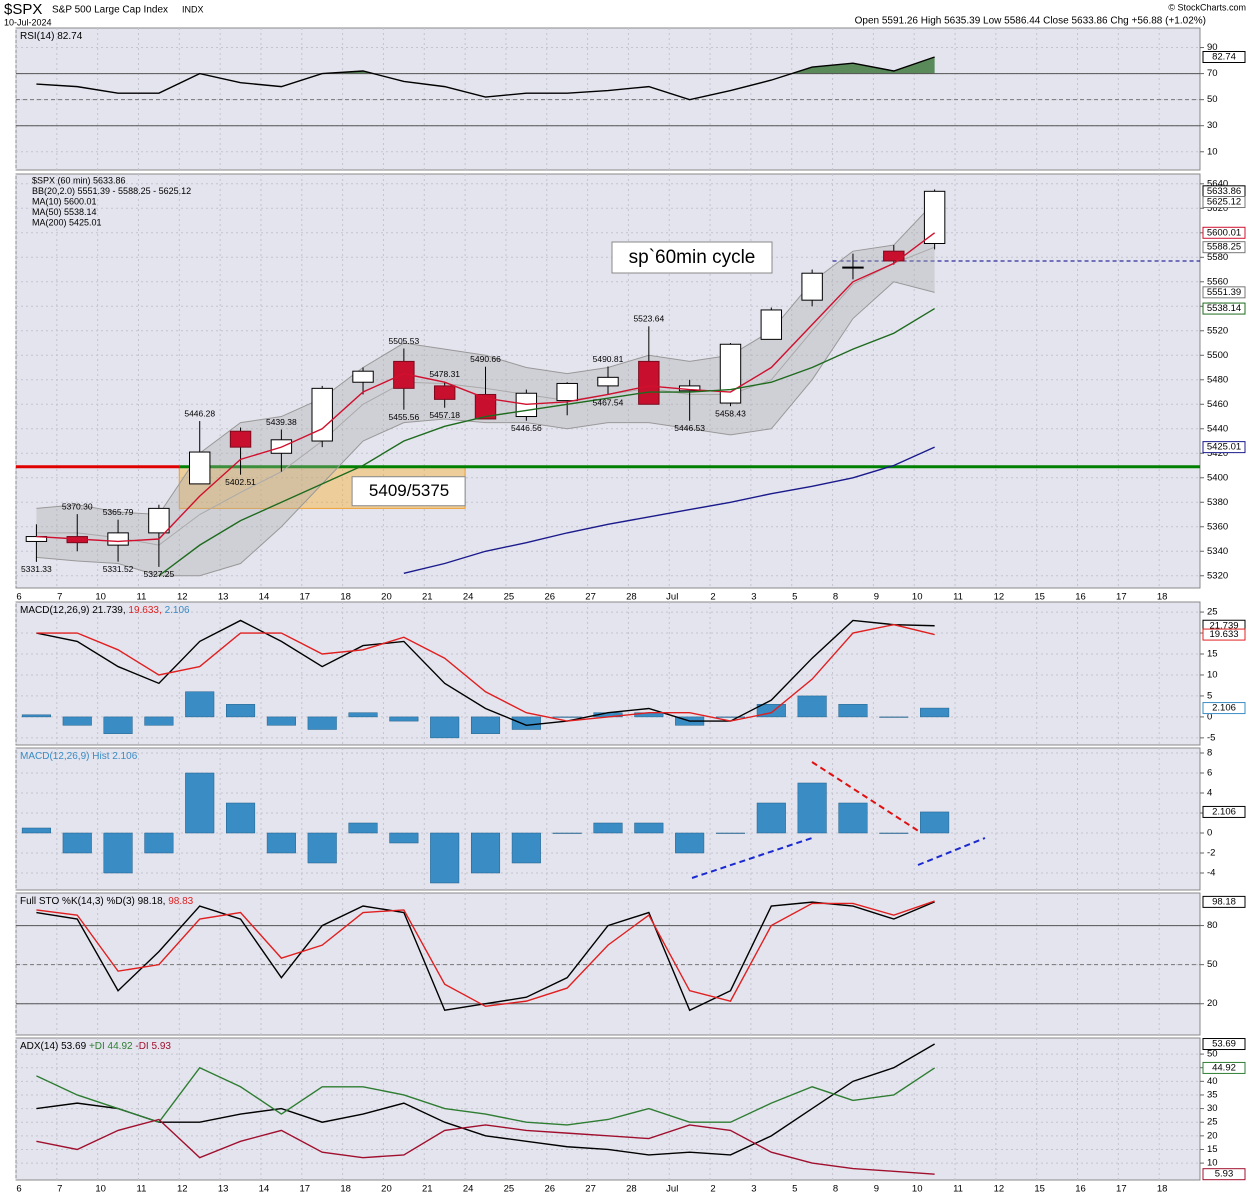 Image resolution: width=1250 pixels, height=1200 pixels. Describe the element at coordinates (386, 1189) in the screenshot. I see `x-tick-label: 20` at that location.